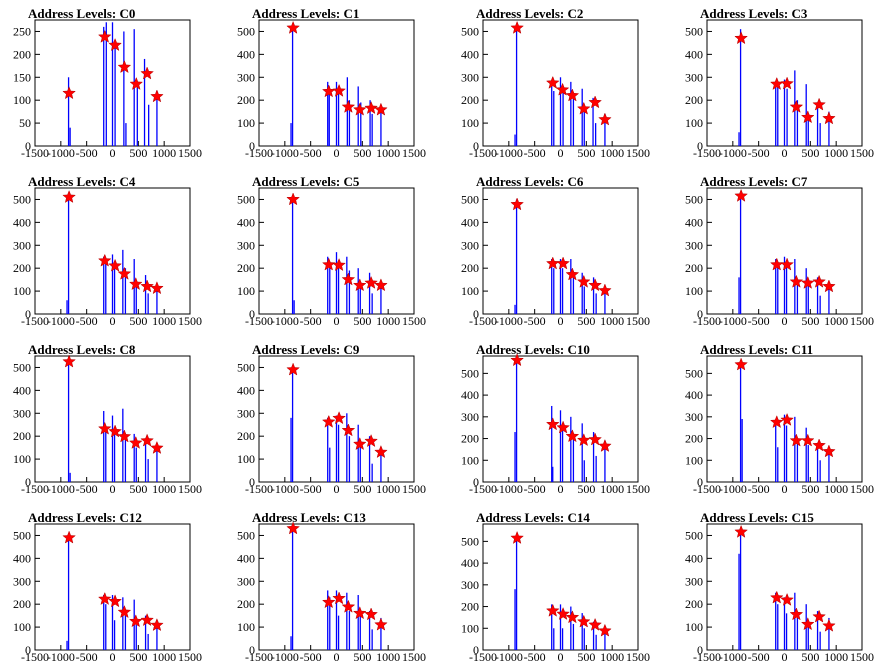  Describe the element at coordinates (757, 517) in the screenshot. I see `panel-title: Address Levels: C15` at that location.